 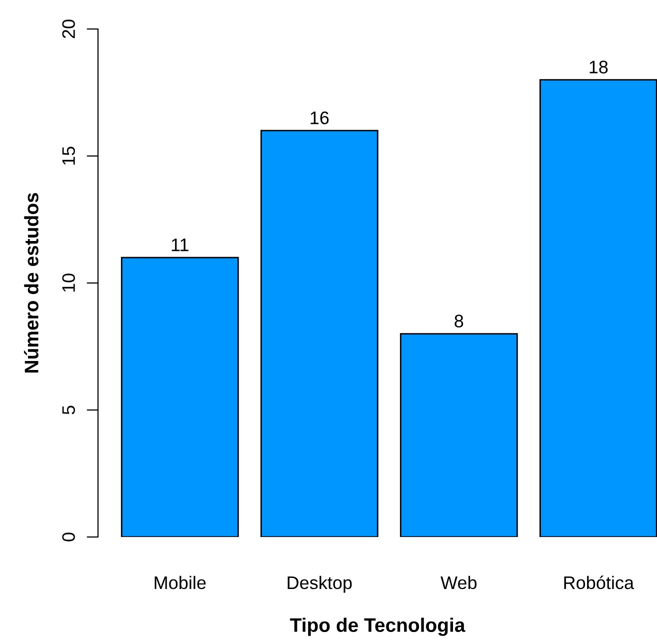 What do you see at coordinates (319, 117) in the screenshot?
I see `data-label: 16` at bounding box center [319, 117].